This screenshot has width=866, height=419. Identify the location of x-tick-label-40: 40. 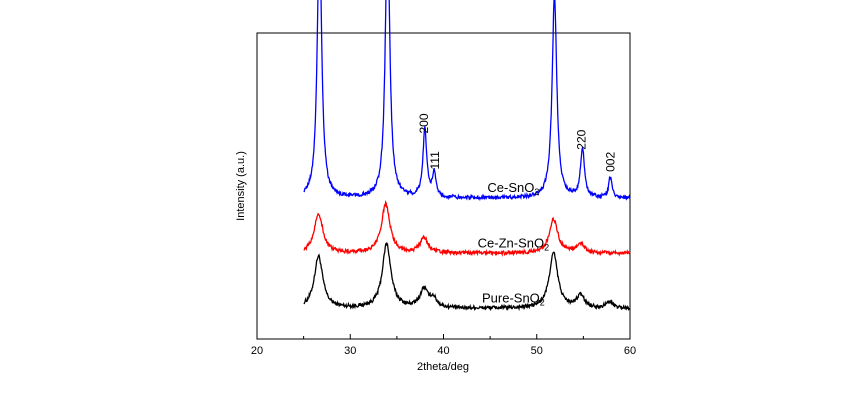
(443, 351).